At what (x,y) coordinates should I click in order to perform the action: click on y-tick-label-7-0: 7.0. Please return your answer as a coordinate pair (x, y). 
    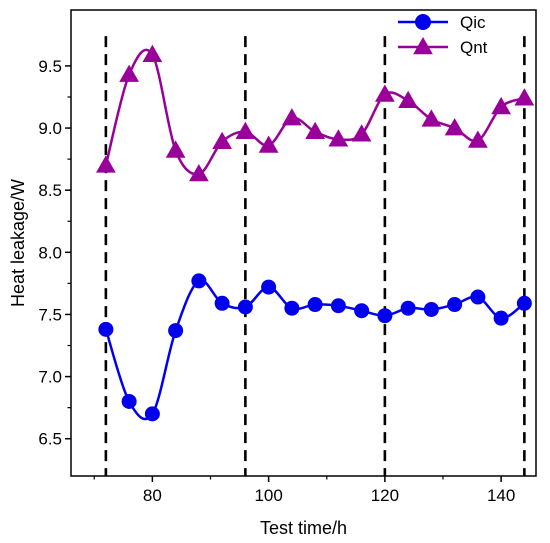
    Looking at the image, I should click on (50, 377).